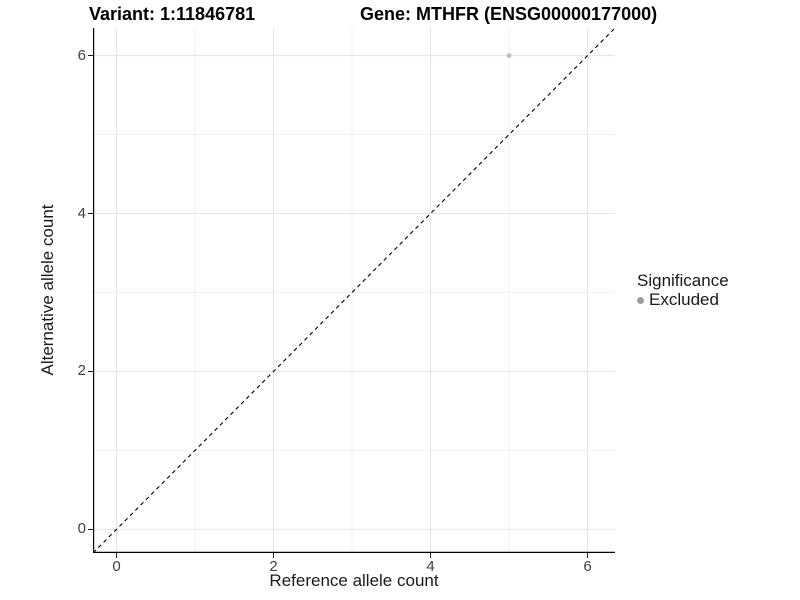  Describe the element at coordinates (172, 14) in the screenshot. I see `plot-title-variant: Variant: 1:11846781` at that location.